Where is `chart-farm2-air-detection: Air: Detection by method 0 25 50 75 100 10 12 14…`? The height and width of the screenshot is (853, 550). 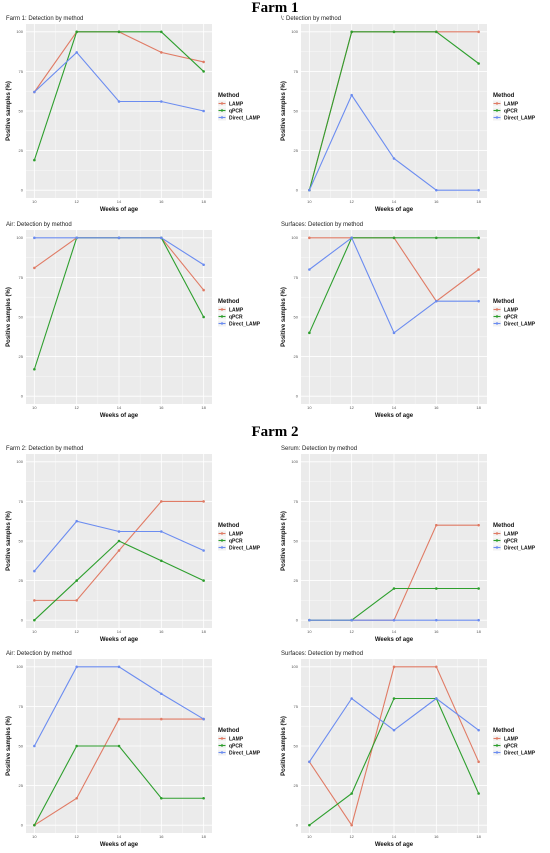 chart-farm2-air-detection: Air: Detection by method 0 25 50 75 100 10 12 14… is located at coordinates (133, 749).